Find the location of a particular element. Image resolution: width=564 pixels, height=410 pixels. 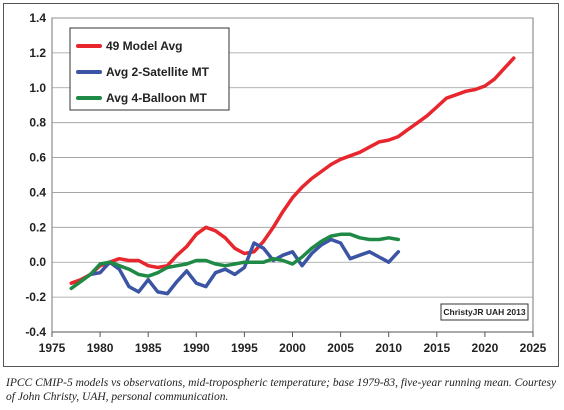

axes is located at coordinates (292, 334).